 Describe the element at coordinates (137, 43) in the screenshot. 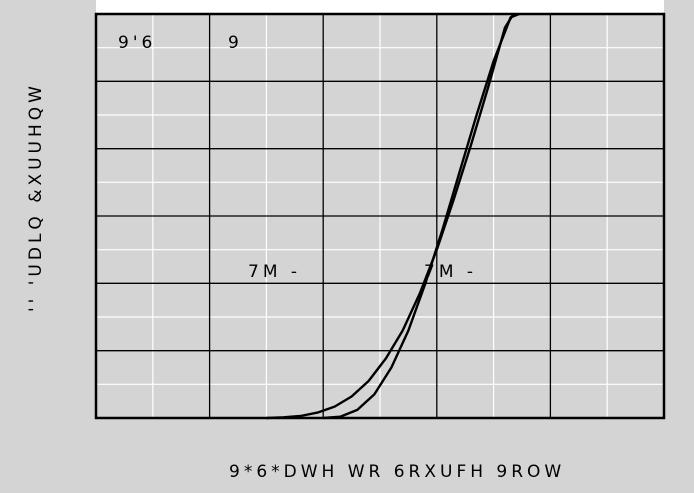

I see `legend-text-1: 9'6` at that location.